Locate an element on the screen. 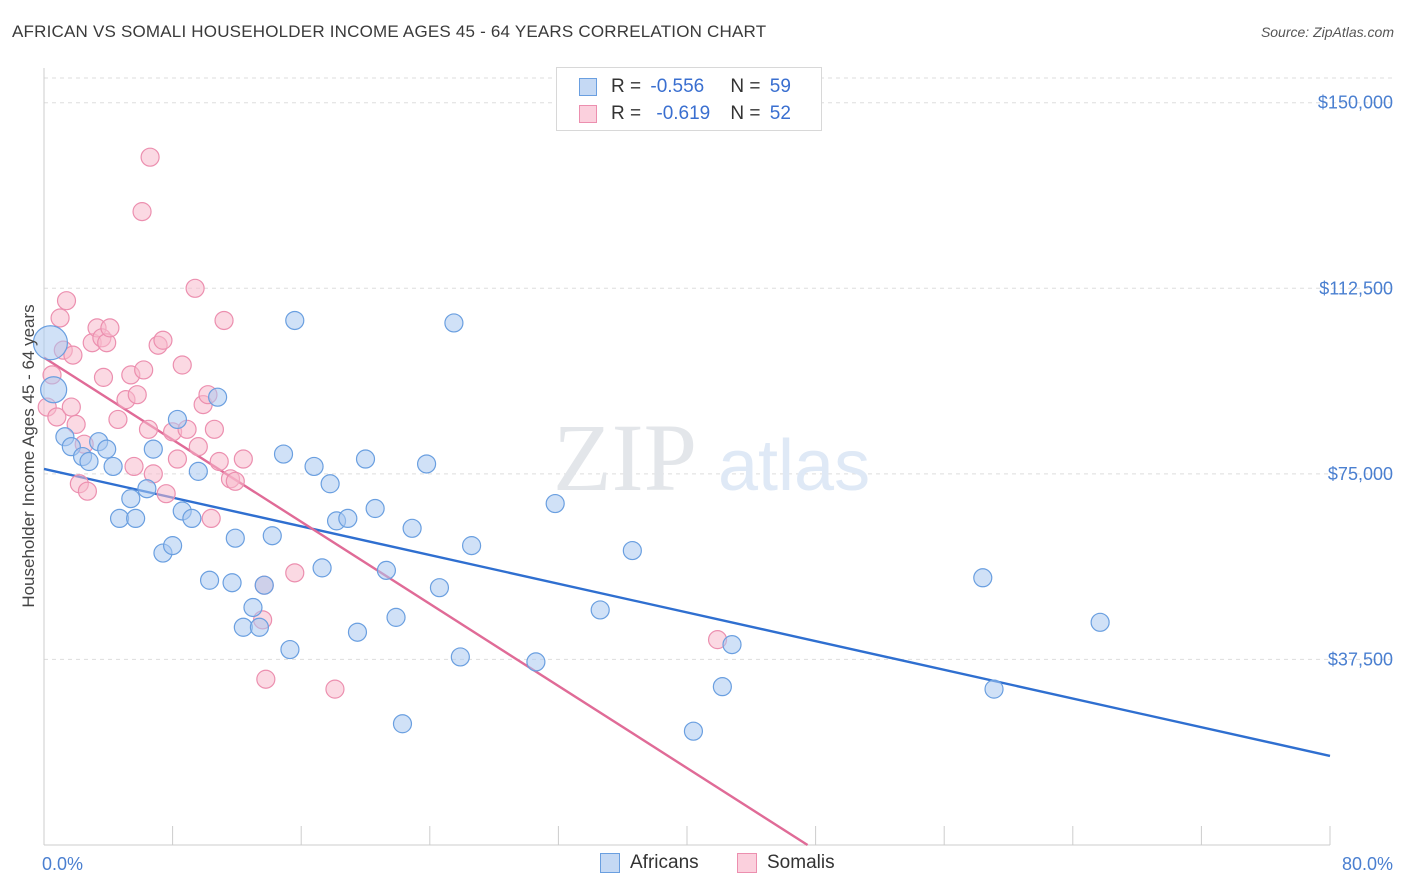 This screenshot has height=892, width=1406. watermark-zip: ZIP is located at coordinates (625, 457).